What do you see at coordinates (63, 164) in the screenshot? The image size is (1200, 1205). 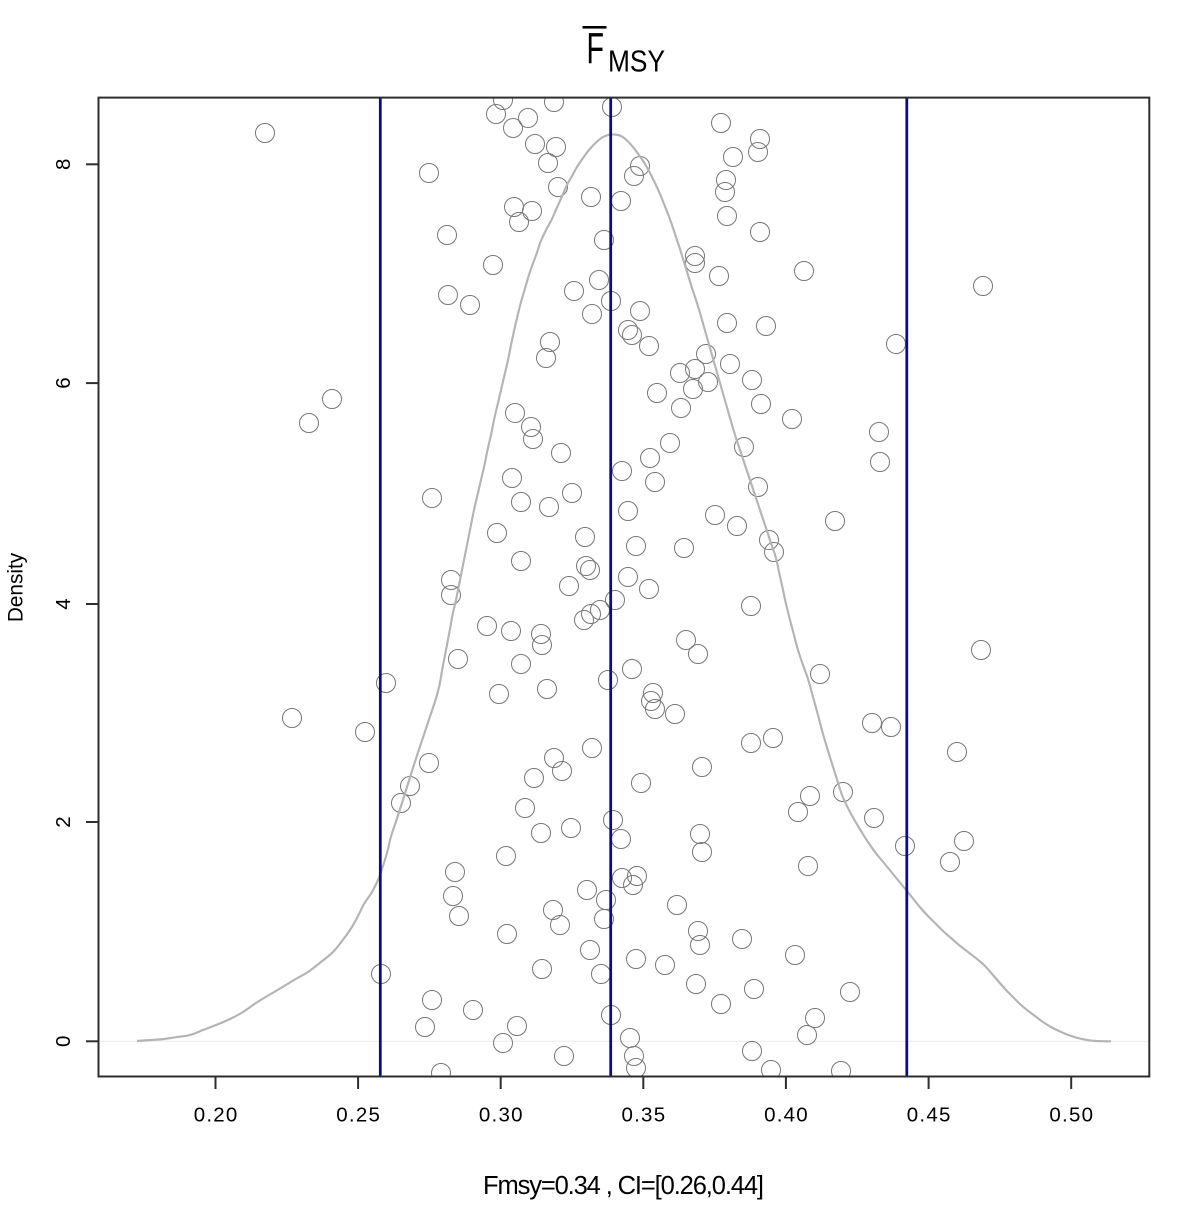 I see `svg-text: 8` at bounding box center [63, 164].